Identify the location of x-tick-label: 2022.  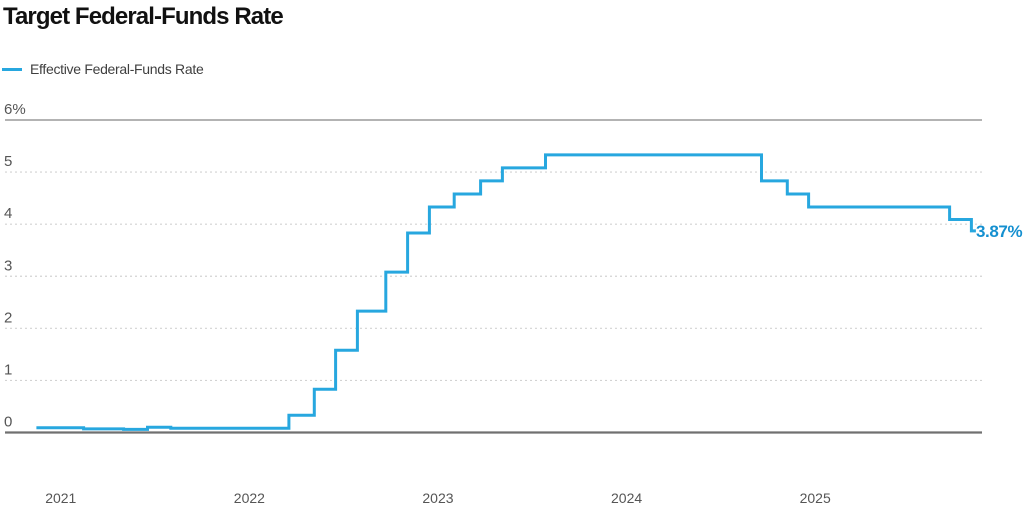
(249, 498).